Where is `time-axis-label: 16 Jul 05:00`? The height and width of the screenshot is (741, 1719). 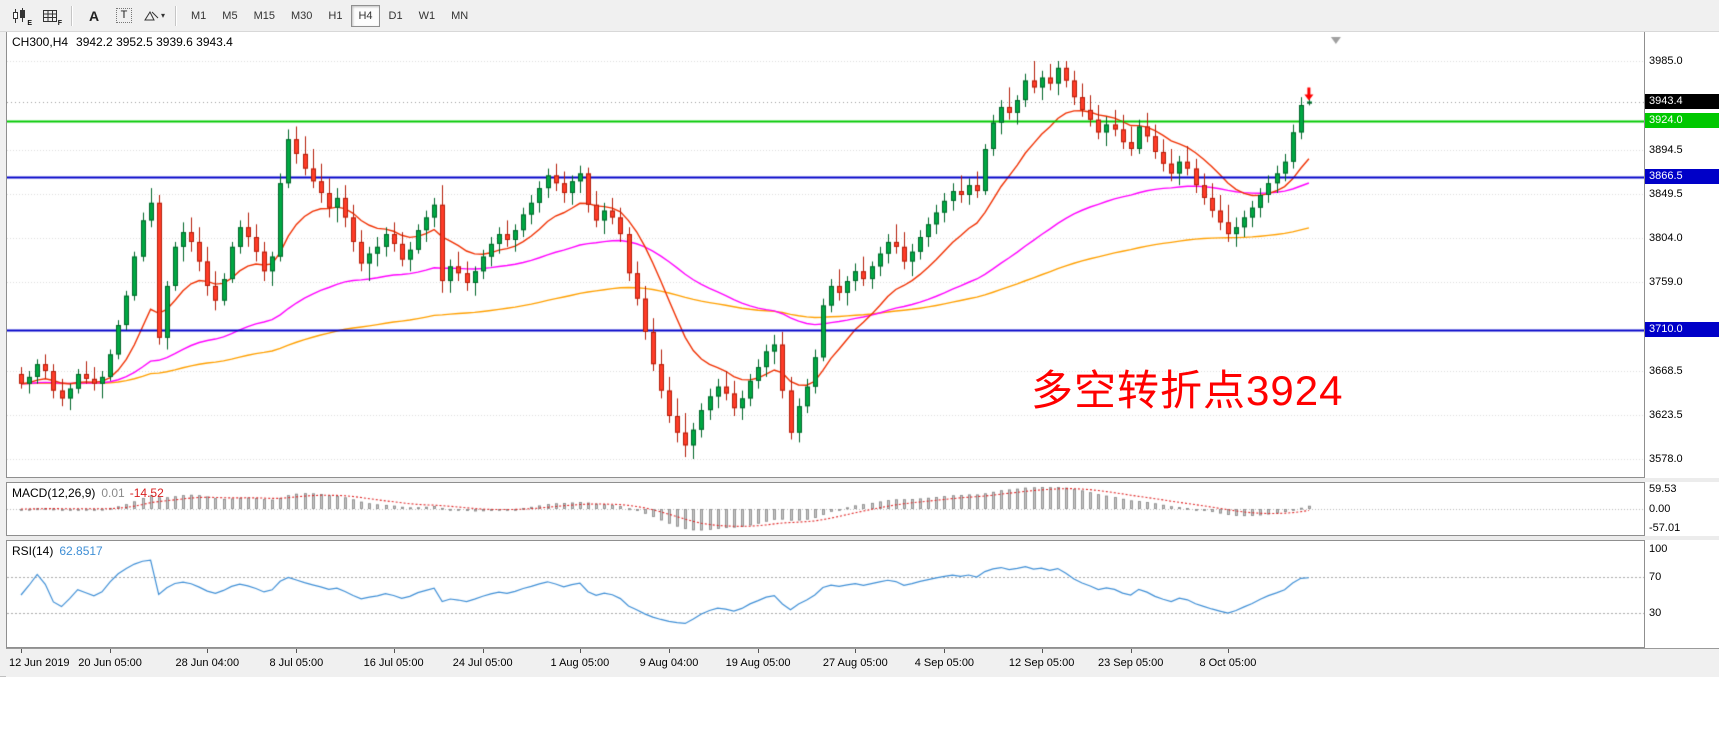
time-axis-label: 16 Jul 05:00 is located at coordinates (393, 663).